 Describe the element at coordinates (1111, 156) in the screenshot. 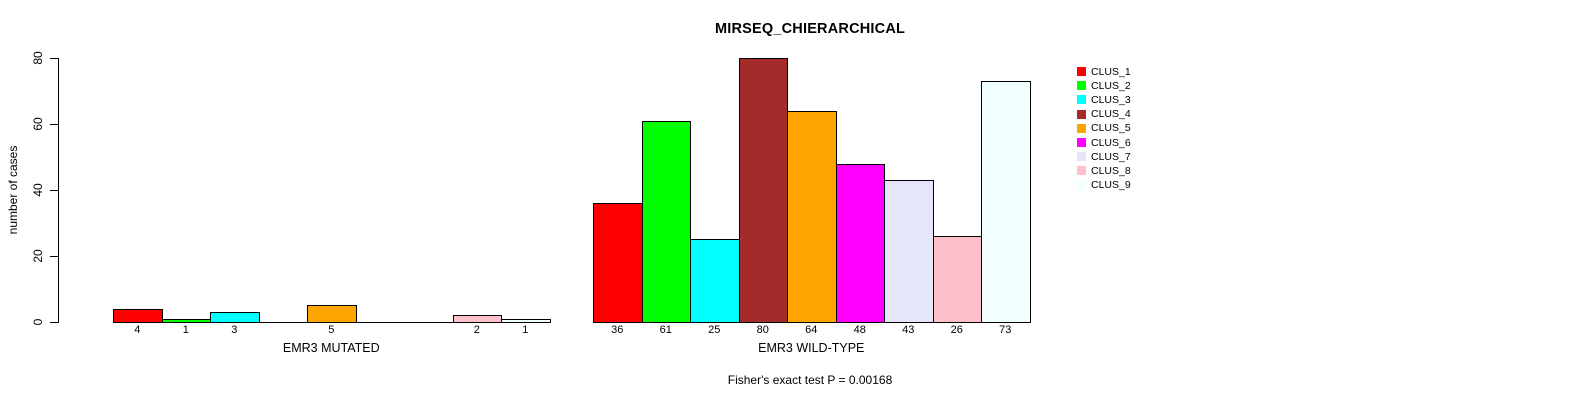

I see `legend-label: CLUS_7` at that location.